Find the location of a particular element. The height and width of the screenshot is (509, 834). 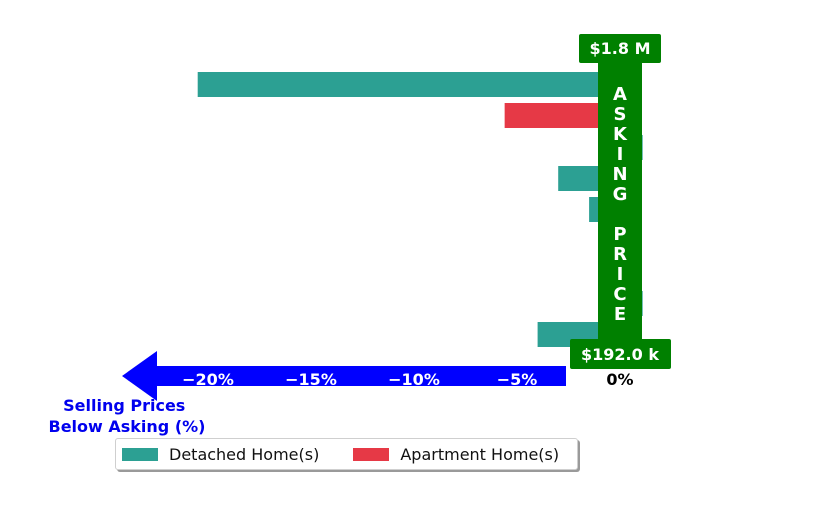

legend: Detached Home(s) Apartment Home(s) is located at coordinates (346, 454).